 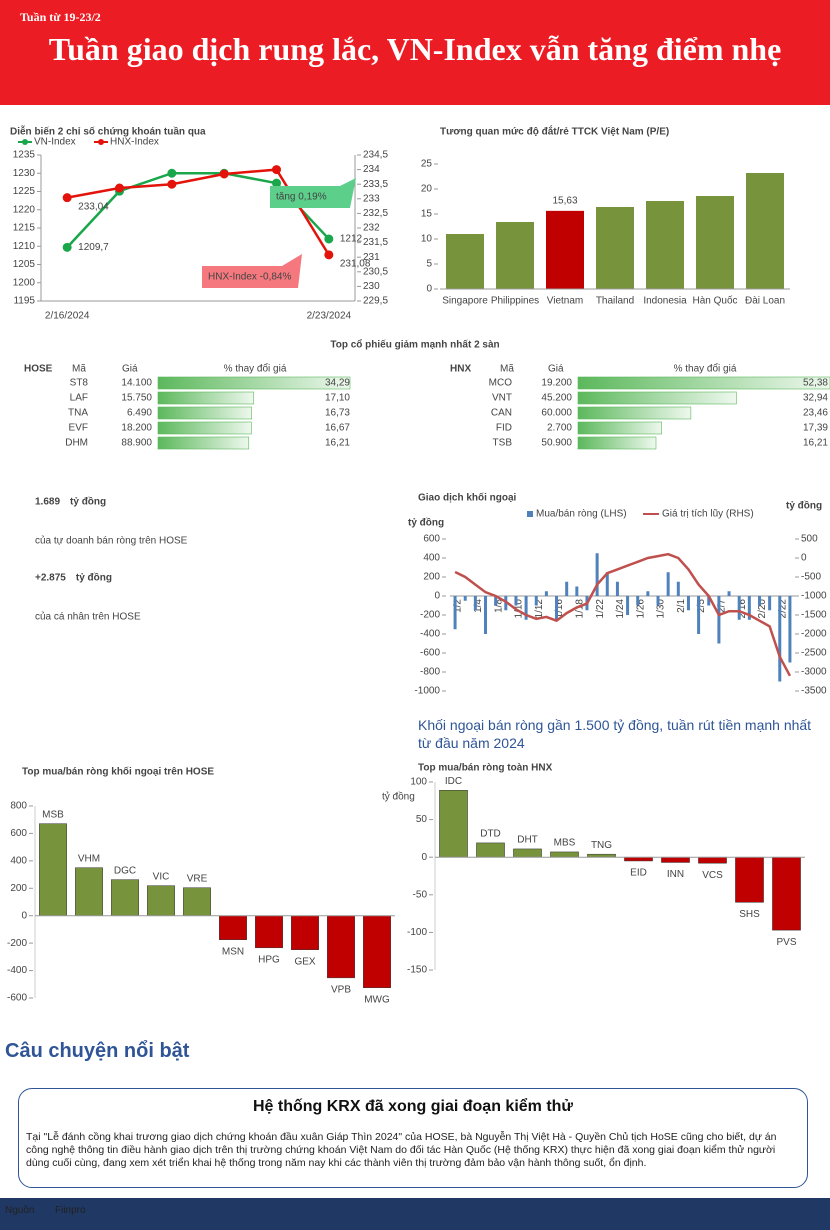 I want to click on tick-label: 200, so click(x=18, y=888).